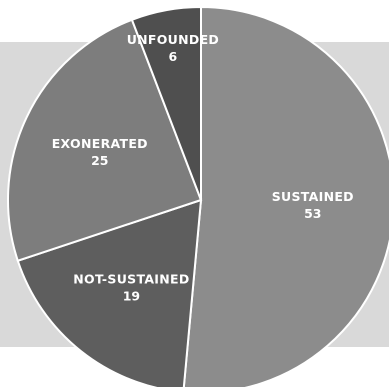 This screenshot has height=387, width=389. What do you see at coordinates (131, 296) in the screenshot?
I see `slice-value-not-sustained: 19` at bounding box center [131, 296].